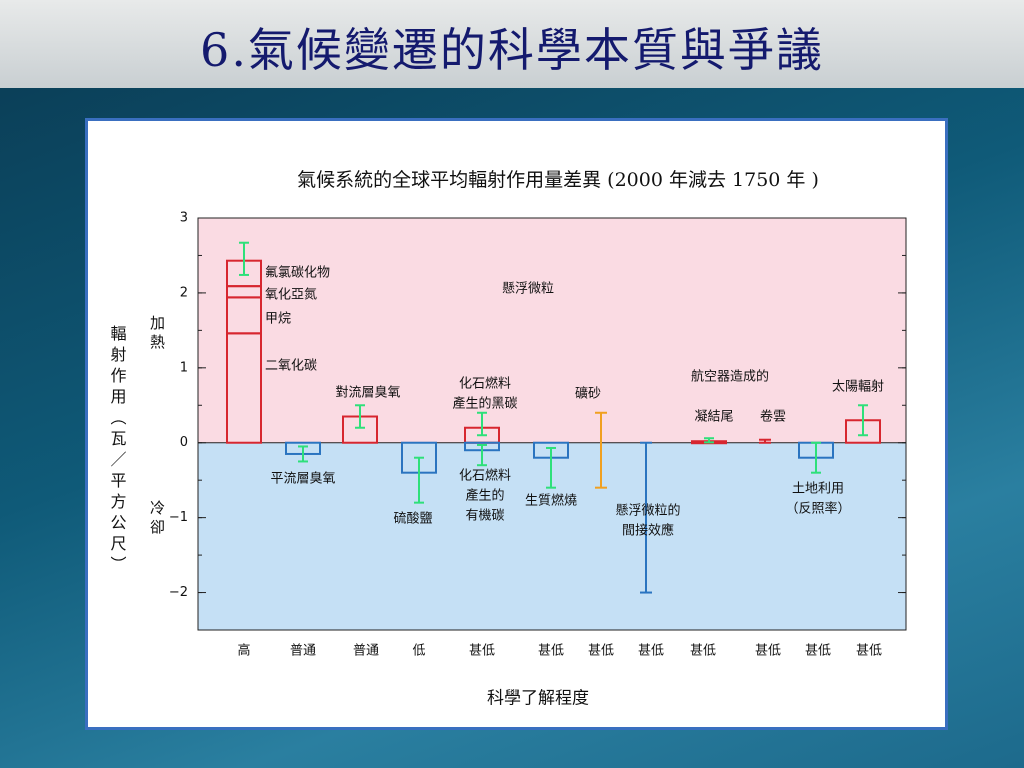 The image size is (1024, 768). I want to click on forcing-label: 有機碳, so click(484, 516).